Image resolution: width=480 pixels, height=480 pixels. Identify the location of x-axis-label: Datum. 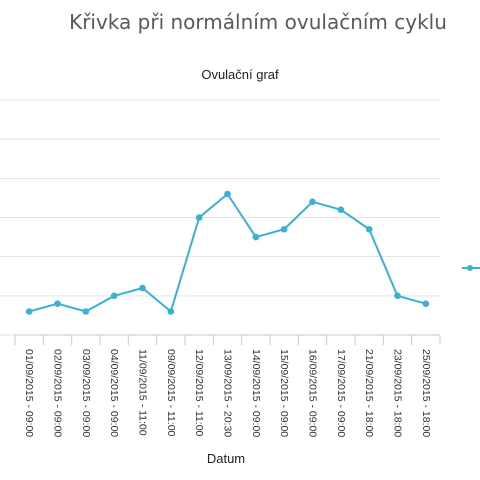
(226, 458).